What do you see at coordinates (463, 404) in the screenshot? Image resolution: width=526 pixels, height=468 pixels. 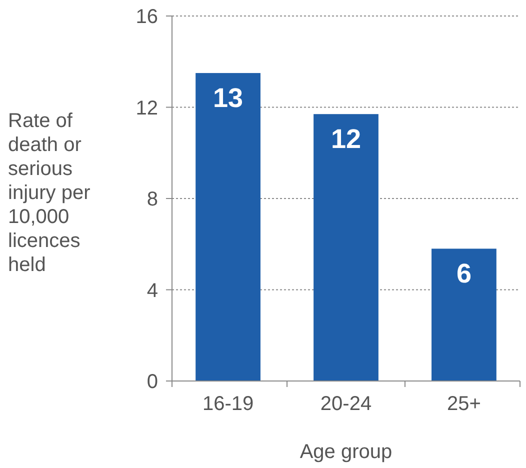 I see `x-tick-label: 25+` at bounding box center [463, 404].